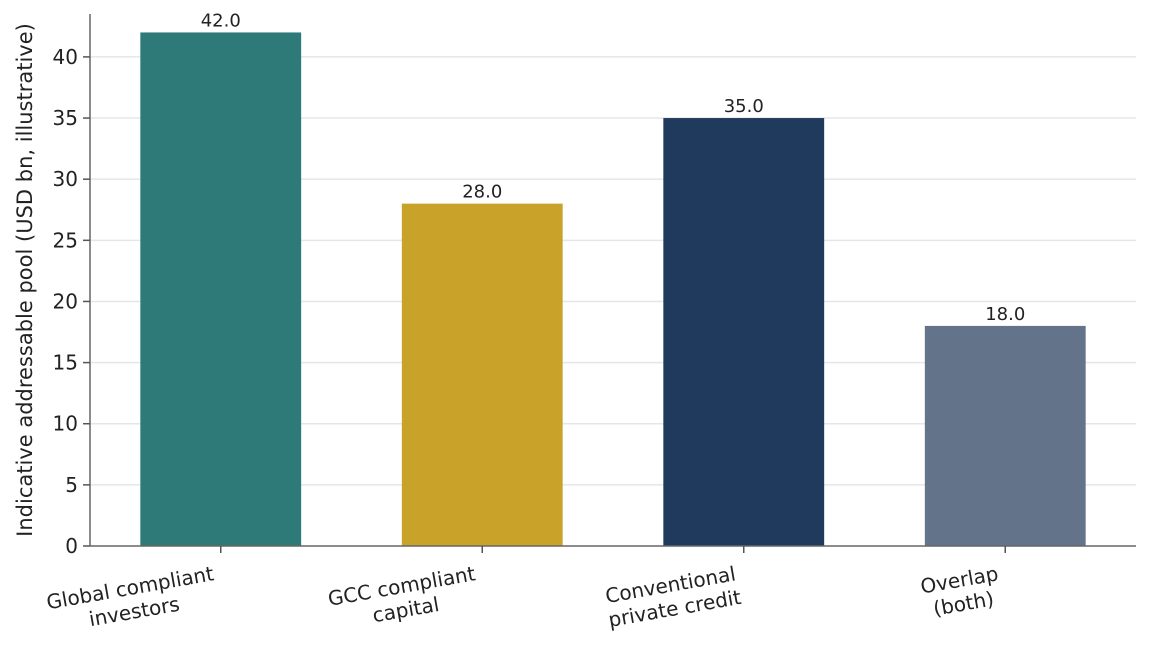 The width and height of the screenshot is (1151, 664). What do you see at coordinates (65, 363) in the screenshot?
I see `y-tick-label: 15` at bounding box center [65, 363].